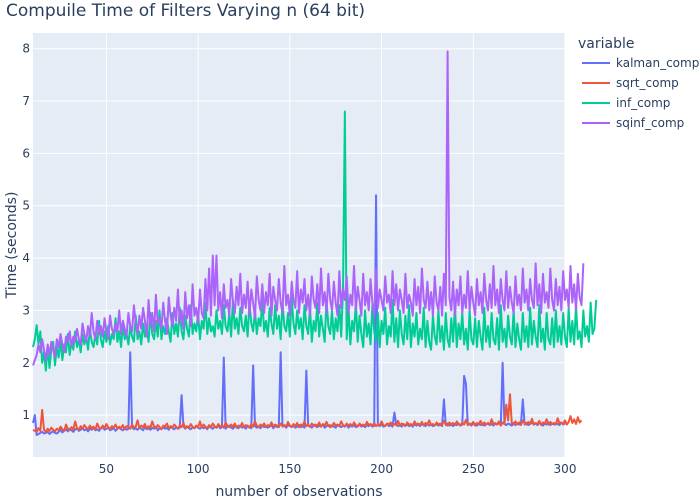 The image size is (700, 500). Describe the element at coordinates (12, 246) in the screenshot. I see `y-axis-title: Time (seconds)` at that location.